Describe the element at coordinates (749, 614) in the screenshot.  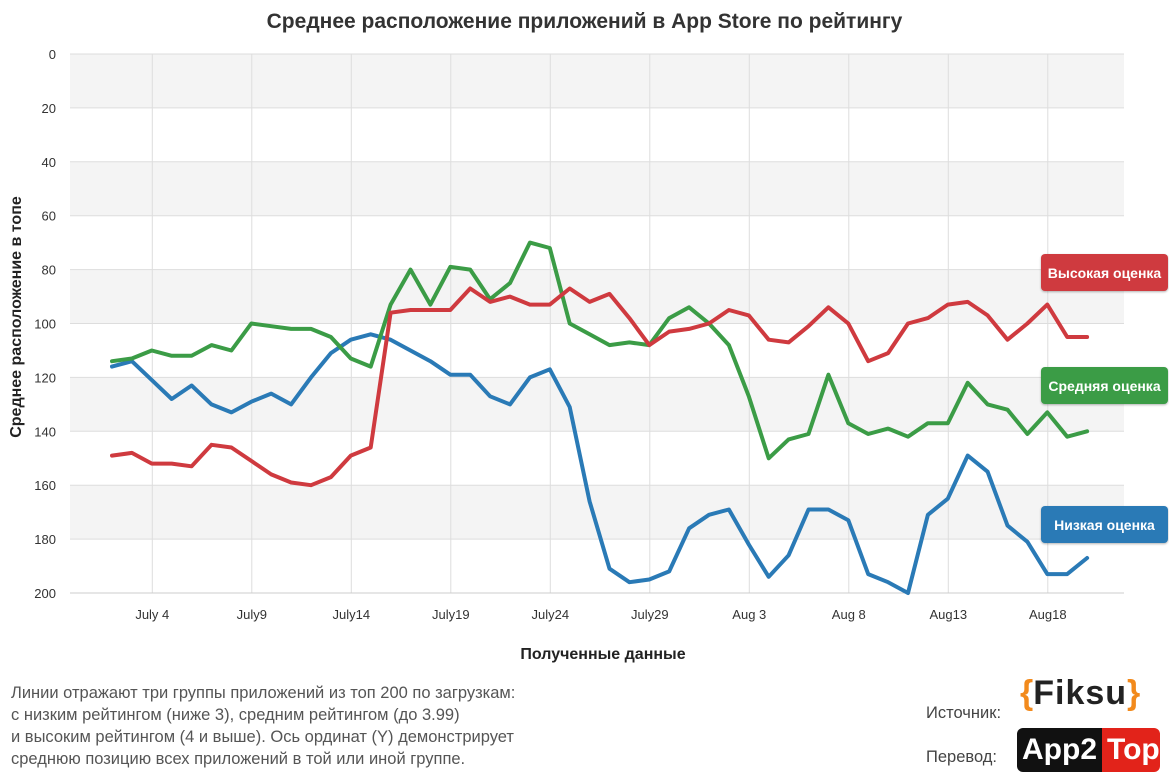
I see `x-tick-label: Aug 3` at that location.